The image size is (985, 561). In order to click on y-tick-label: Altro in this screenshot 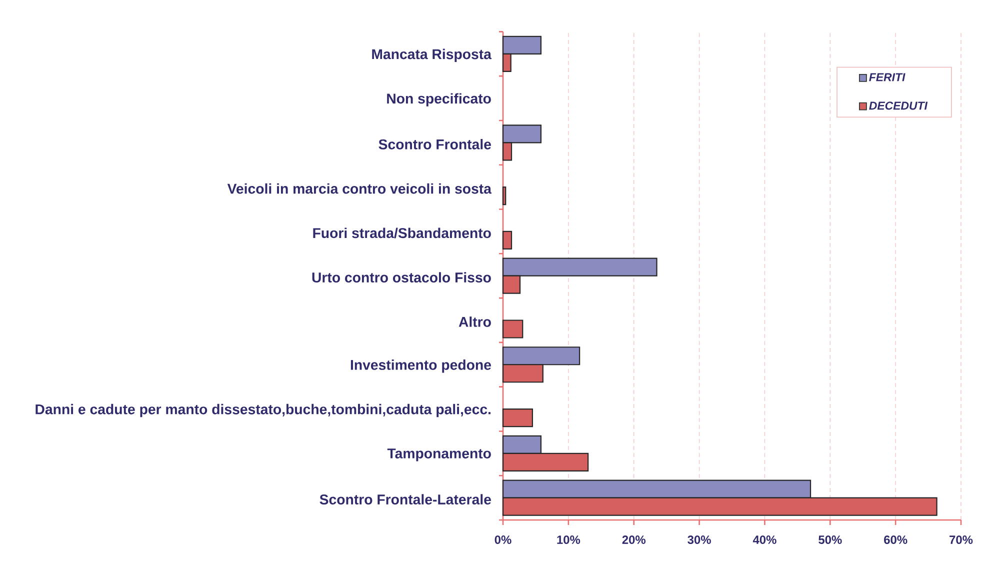, I will do `click(474, 321)`.